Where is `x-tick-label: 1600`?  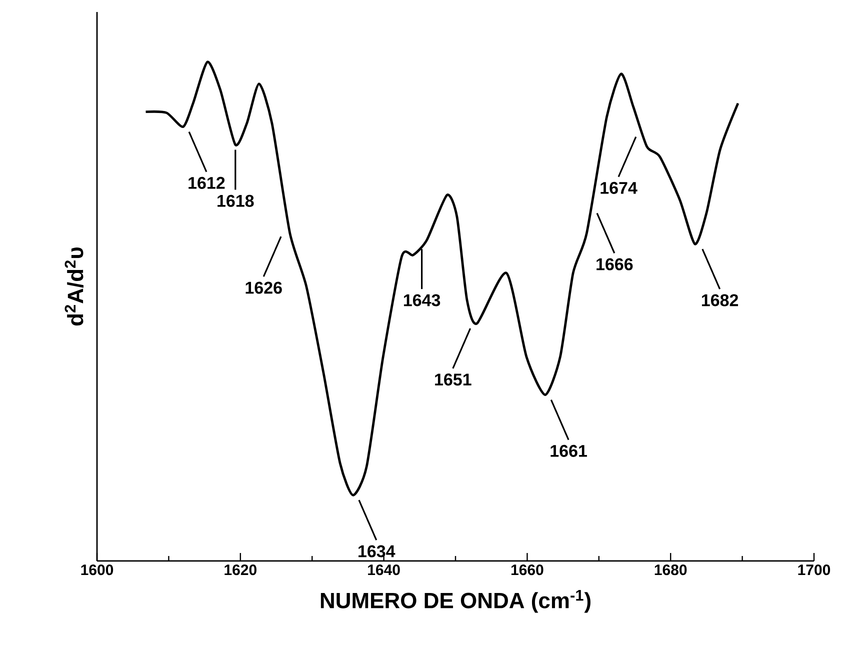
x-tick-label: 1600 is located at coordinates (97, 570).